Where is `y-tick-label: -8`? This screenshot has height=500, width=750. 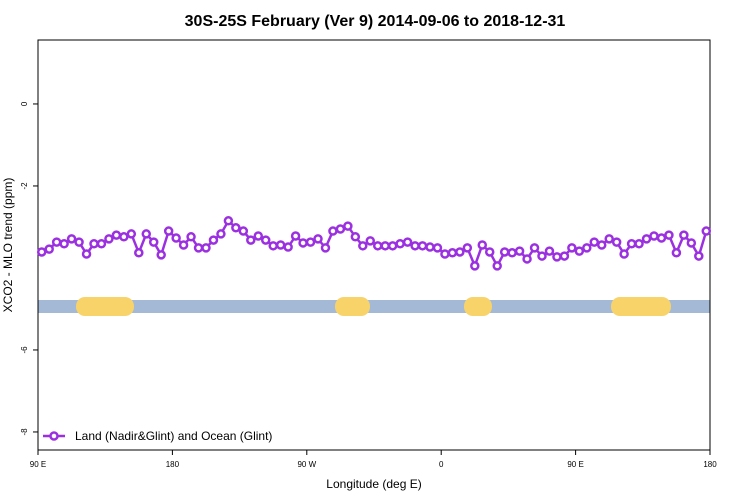 y-tick-label: -8 is located at coordinates (24, 432).